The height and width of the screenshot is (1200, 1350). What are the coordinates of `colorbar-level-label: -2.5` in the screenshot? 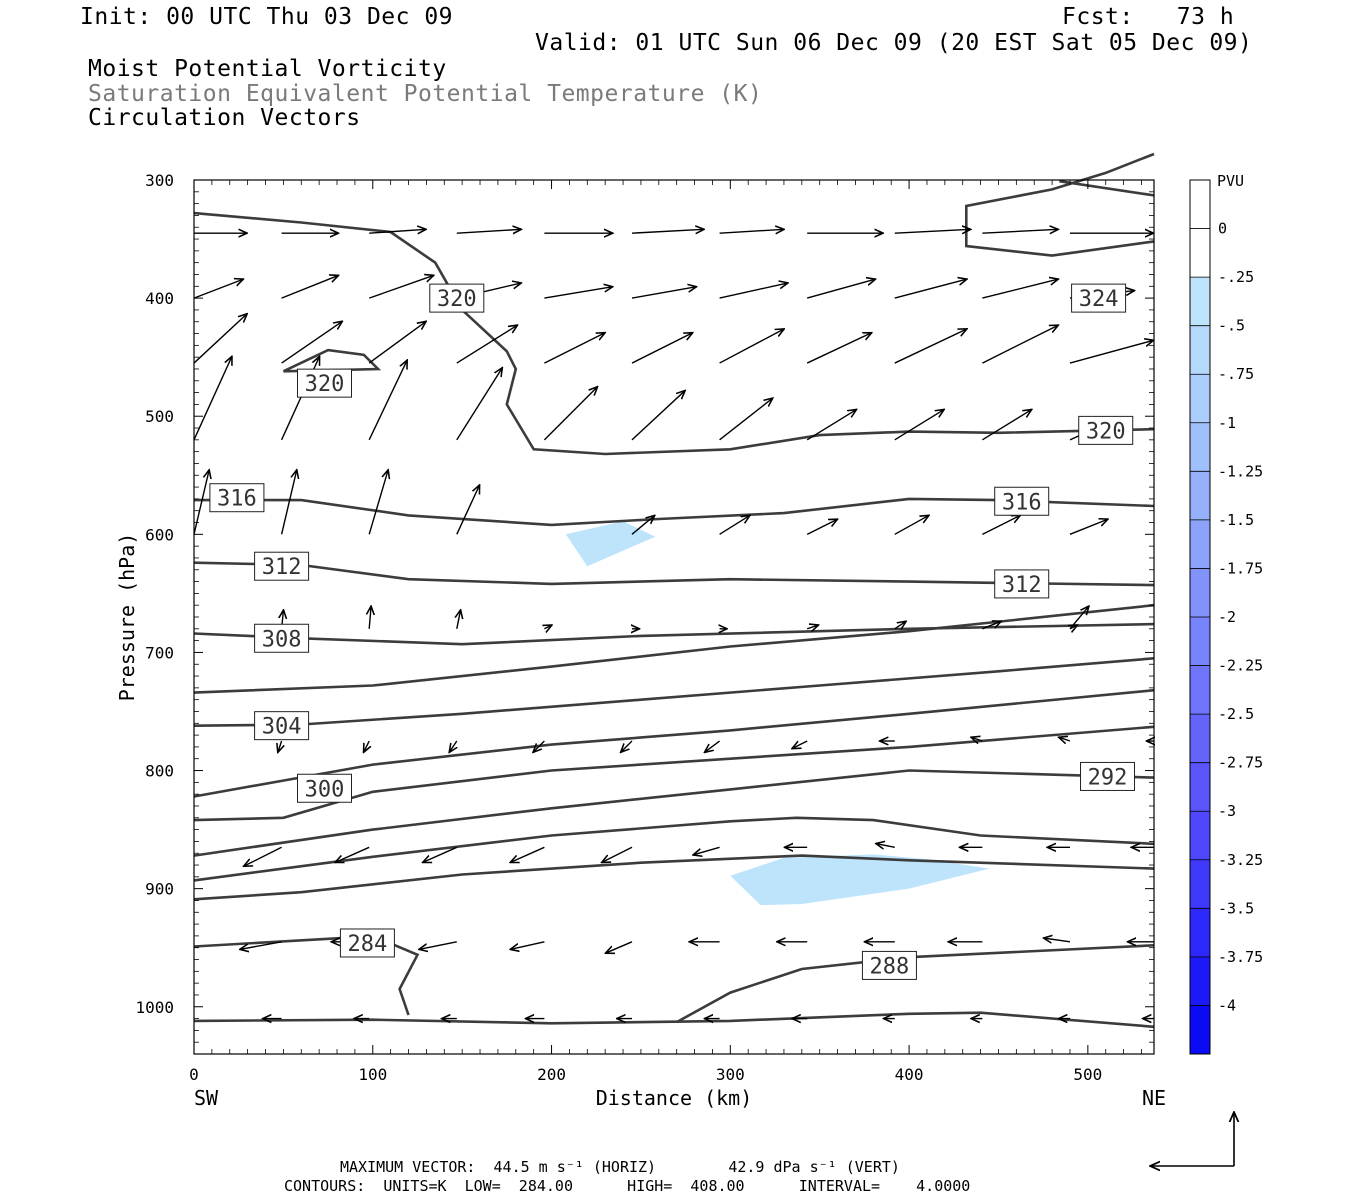 It's located at (1236, 714).